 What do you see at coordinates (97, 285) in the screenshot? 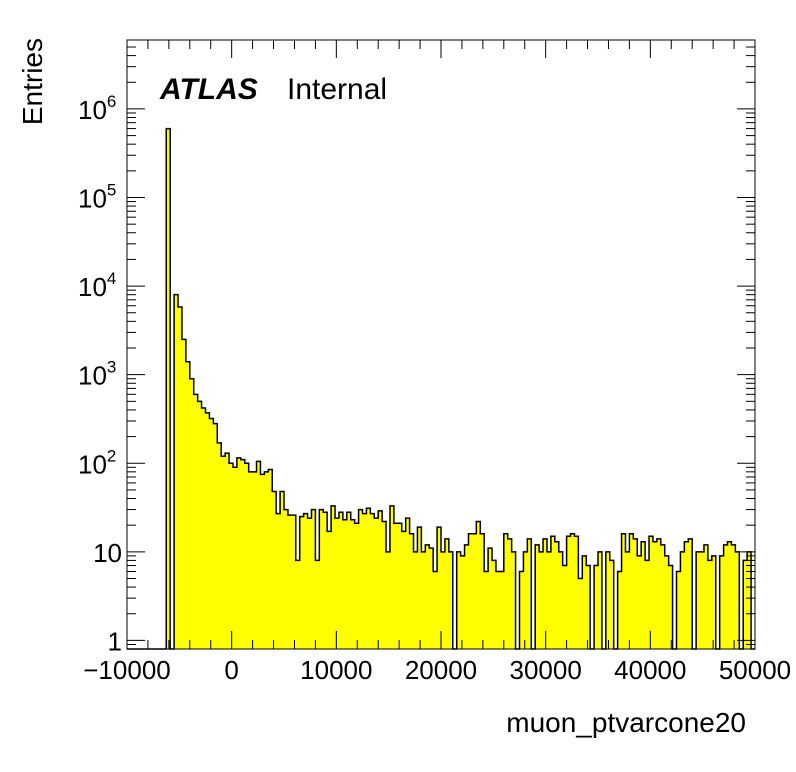
I see `y-tick-label: 10⁴` at bounding box center [97, 285].